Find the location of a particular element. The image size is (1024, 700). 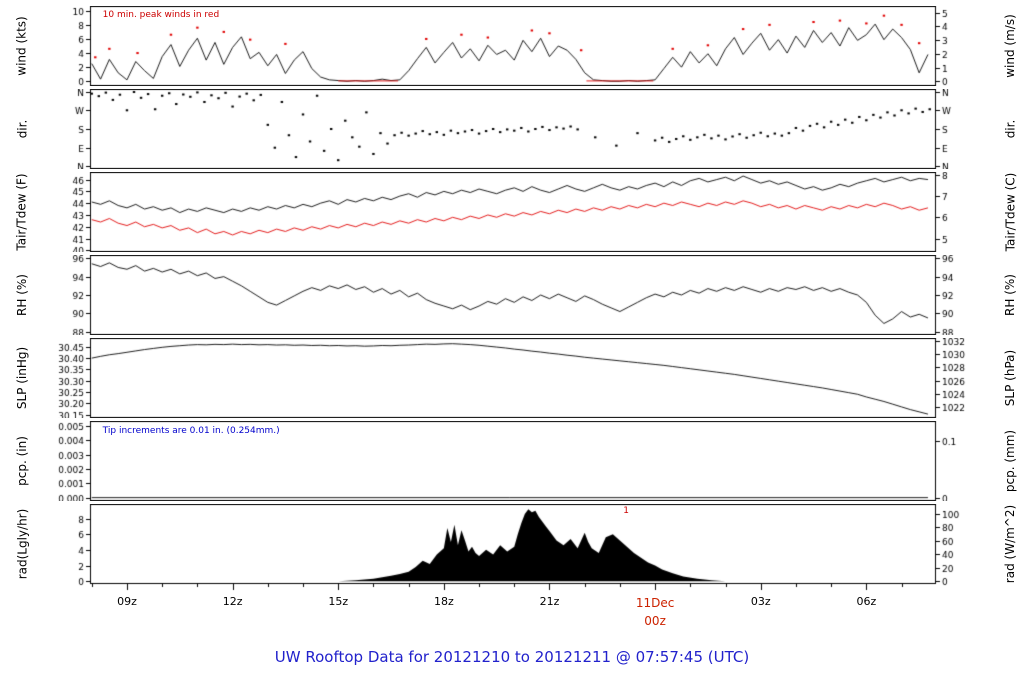

panel-slp: SLP (inHg) SLP (hPa) is located at coordinates (512, 378).